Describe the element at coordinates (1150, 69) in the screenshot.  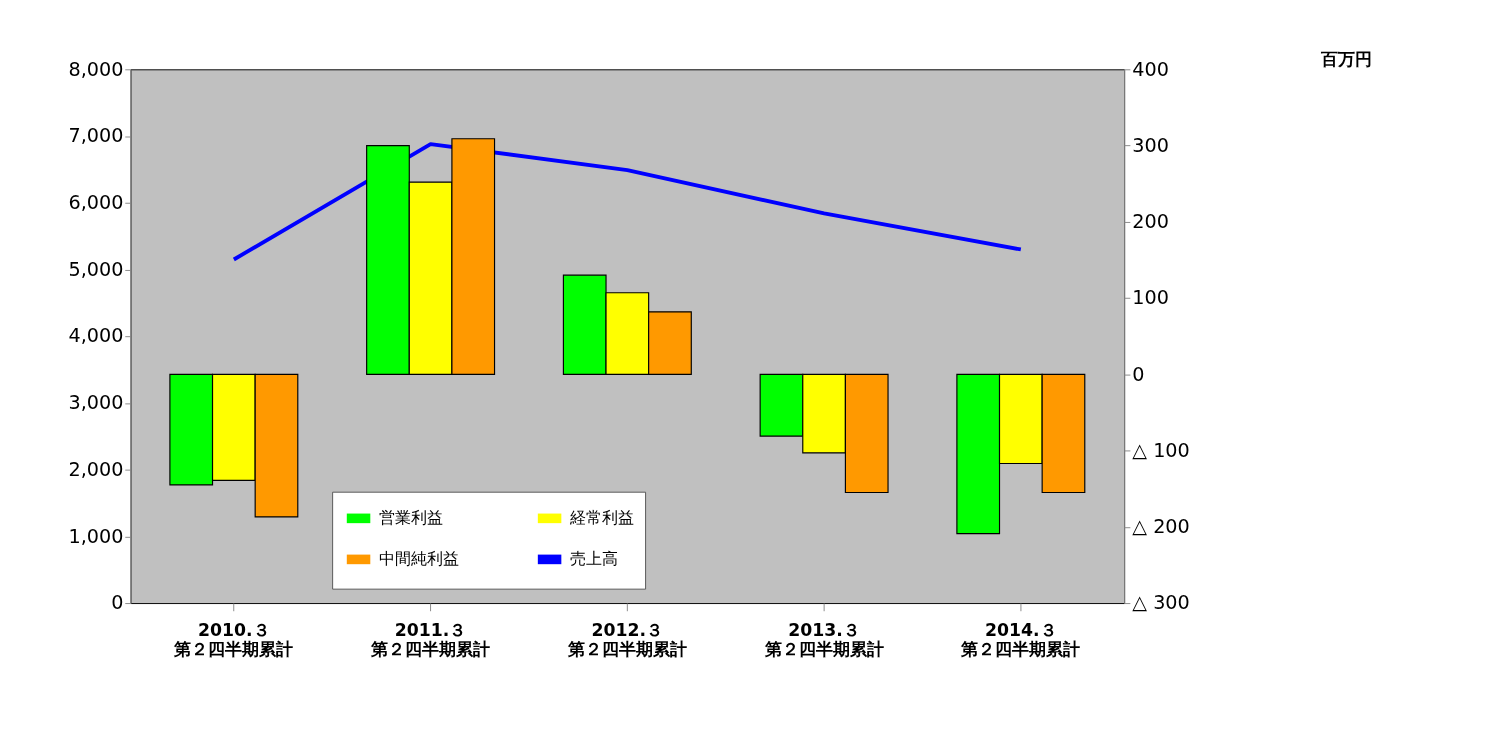
I see `y2-tick-label: 400` at that location.